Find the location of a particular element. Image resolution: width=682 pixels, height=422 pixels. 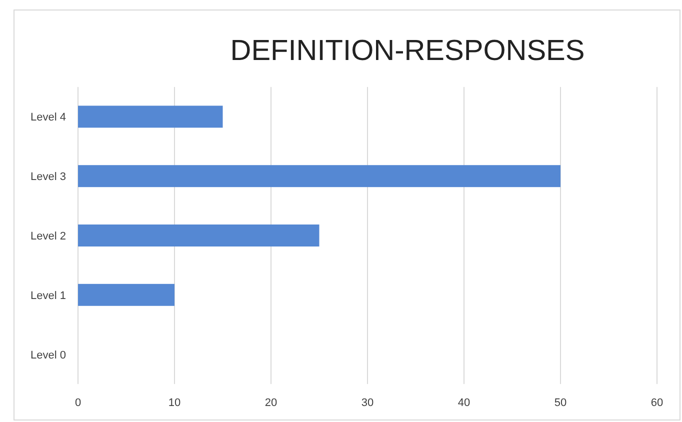

y-tick-label: Level 2 is located at coordinates (48, 236).